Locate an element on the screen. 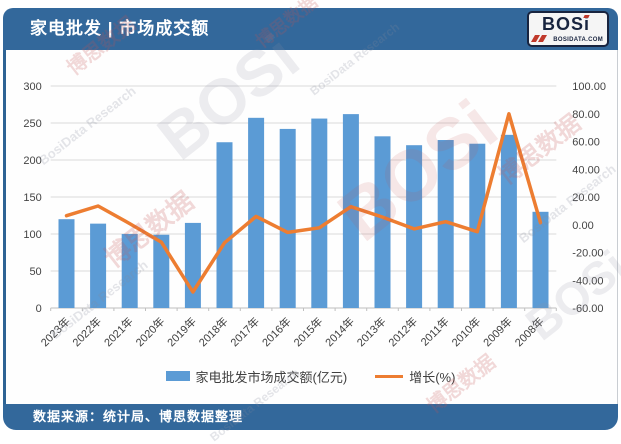 The width and height of the screenshot is (621, 444). data-source-note: 数据来源：统计局、博思数据整理 is located at coordinates (138, 416).